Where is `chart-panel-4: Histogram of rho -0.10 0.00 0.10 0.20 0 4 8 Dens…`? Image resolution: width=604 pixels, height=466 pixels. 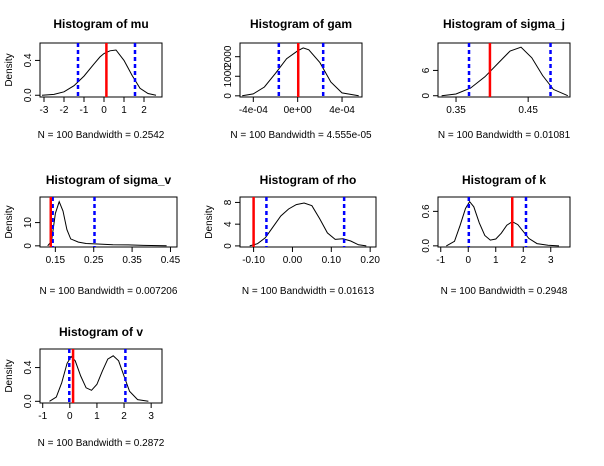 chart-panel-4: Histogram of rho -0.10 0.00 0.10 0.20 0 4 8 Dens… is located at coordinates (292, 235).